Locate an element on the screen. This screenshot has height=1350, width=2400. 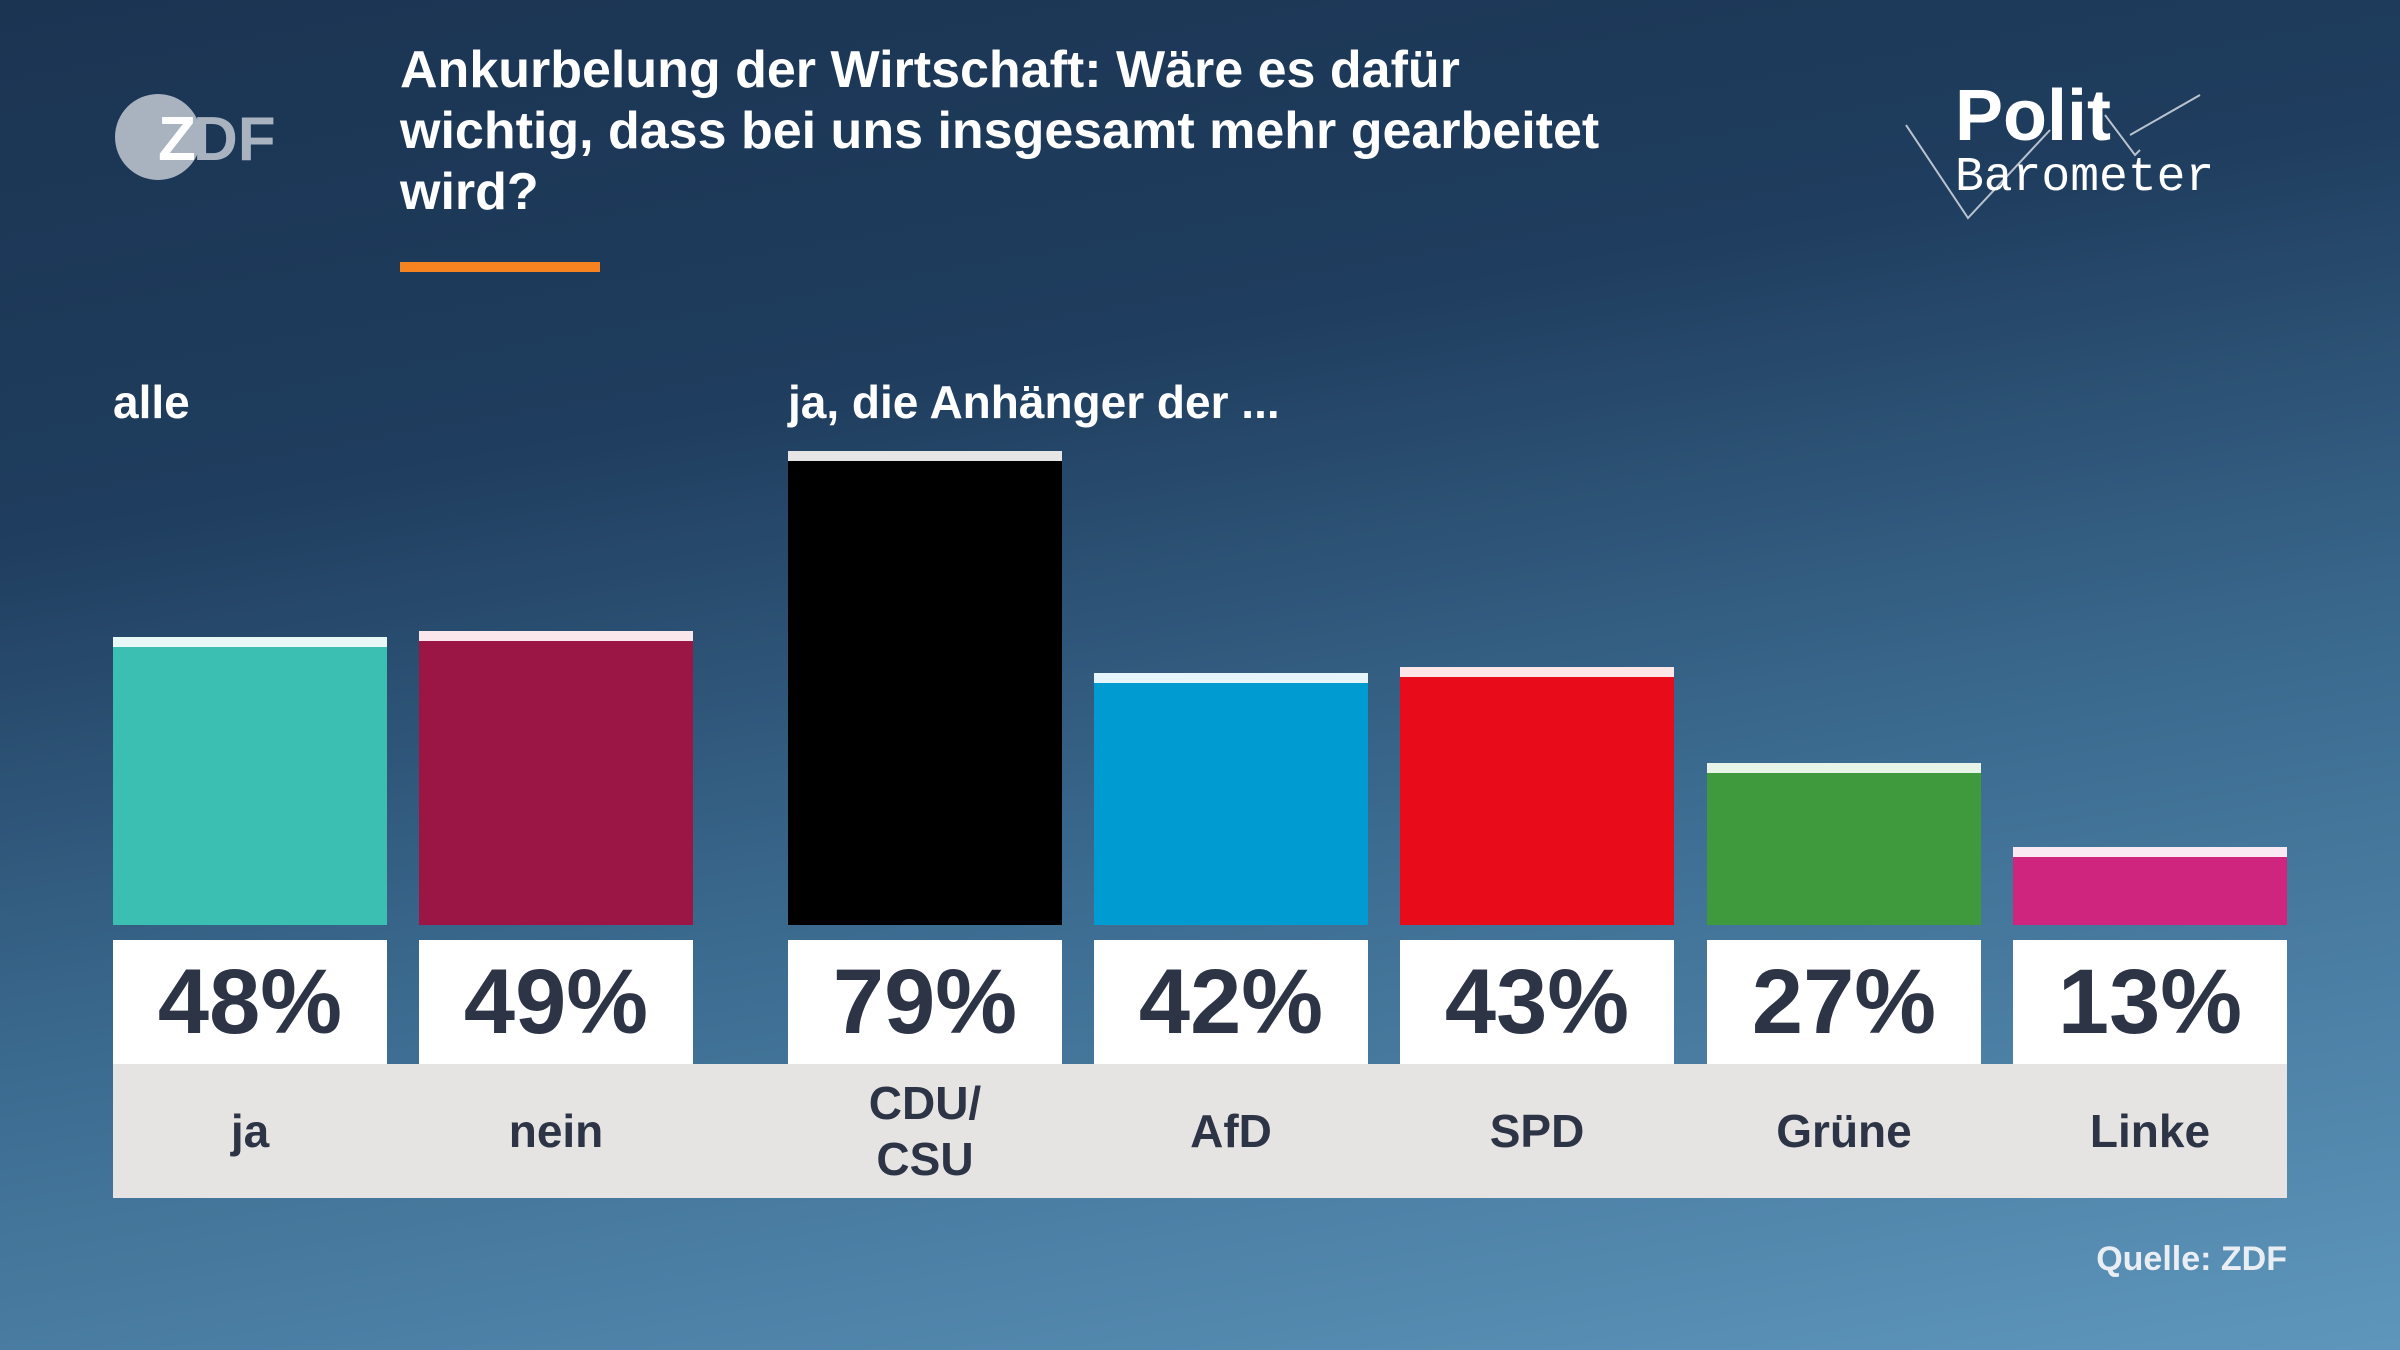
value-label: 49% is located at coordinates (556, 1002).